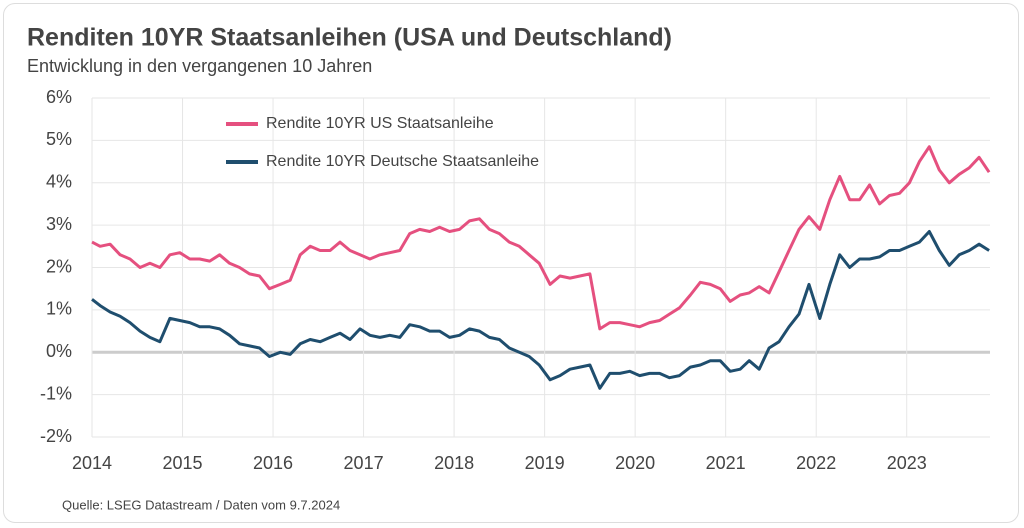 This screenshot has width=1024, height=528. What do you see at coordinates (726, 463) in the screenshot?
I see `x-tick-label: 2021` at bounding box center [726, 463].